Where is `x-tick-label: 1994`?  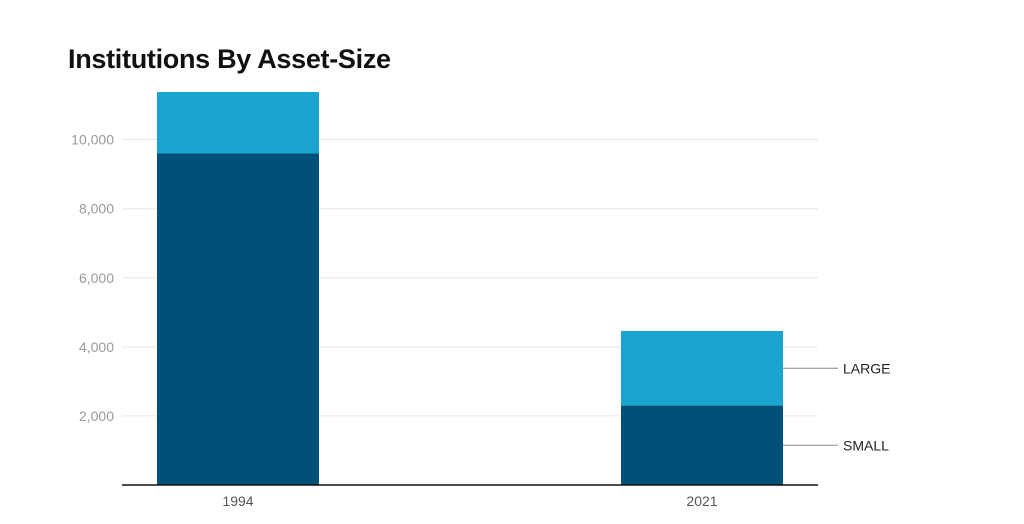
x-tick-label: 1994 is located at coordinates (237, 501).